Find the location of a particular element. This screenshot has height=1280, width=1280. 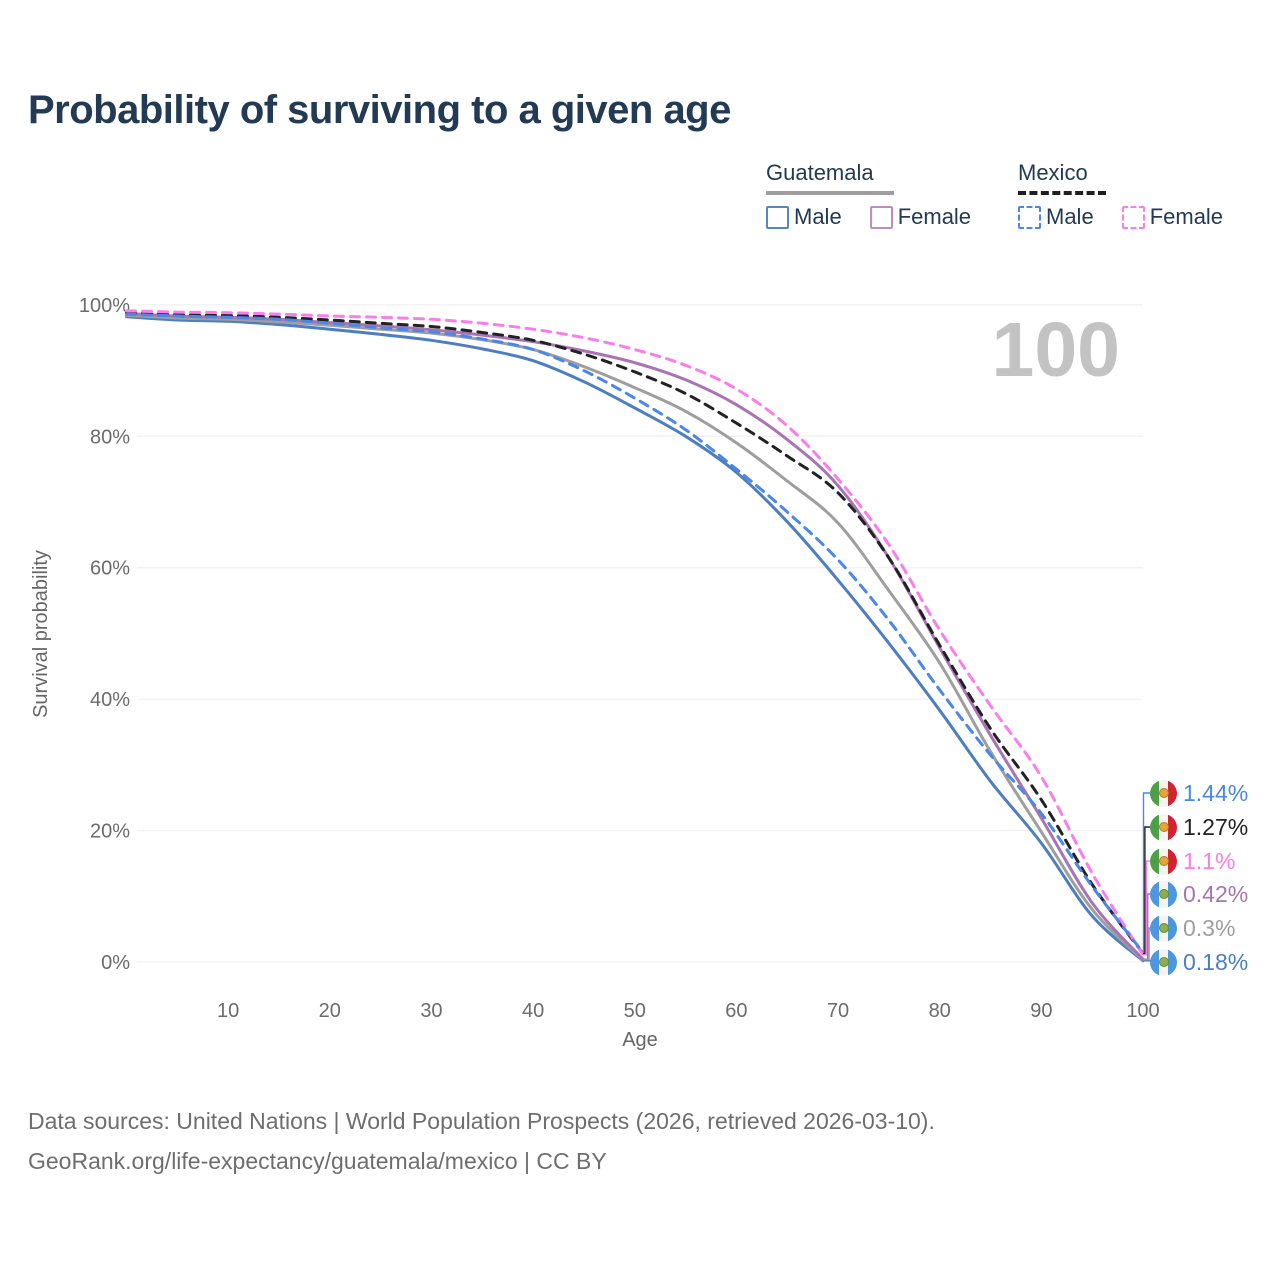

guatemala-female-swatch-icon is located at coordinates (881, 217).